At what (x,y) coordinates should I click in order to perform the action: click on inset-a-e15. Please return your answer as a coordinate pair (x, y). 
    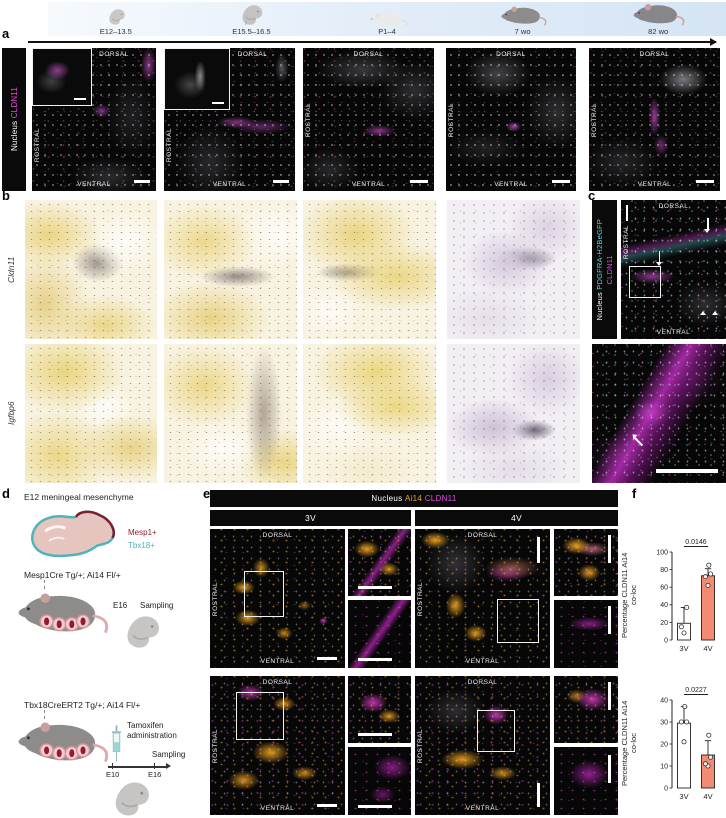
    Looking at the image, I should click on (197, 79).